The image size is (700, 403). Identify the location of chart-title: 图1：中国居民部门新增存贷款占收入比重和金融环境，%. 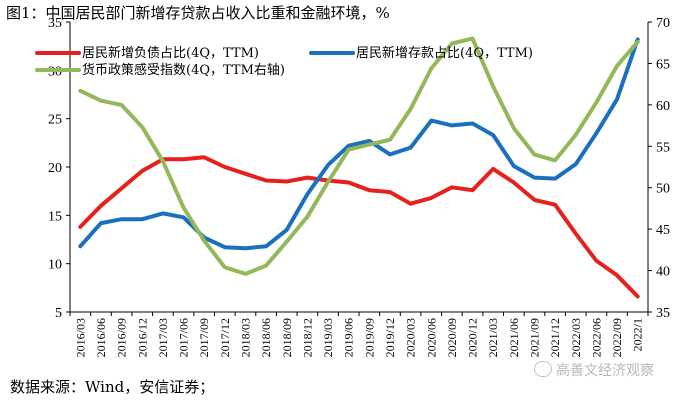
(198, 13).